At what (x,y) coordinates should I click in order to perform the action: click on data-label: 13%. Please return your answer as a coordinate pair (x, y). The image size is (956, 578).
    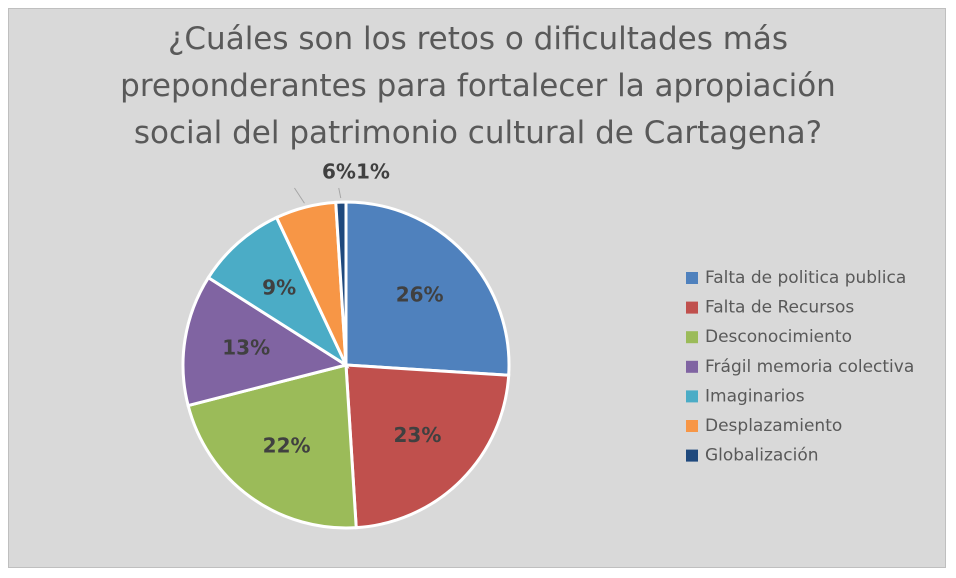
    Looking at the image, I should click on (246, 348).